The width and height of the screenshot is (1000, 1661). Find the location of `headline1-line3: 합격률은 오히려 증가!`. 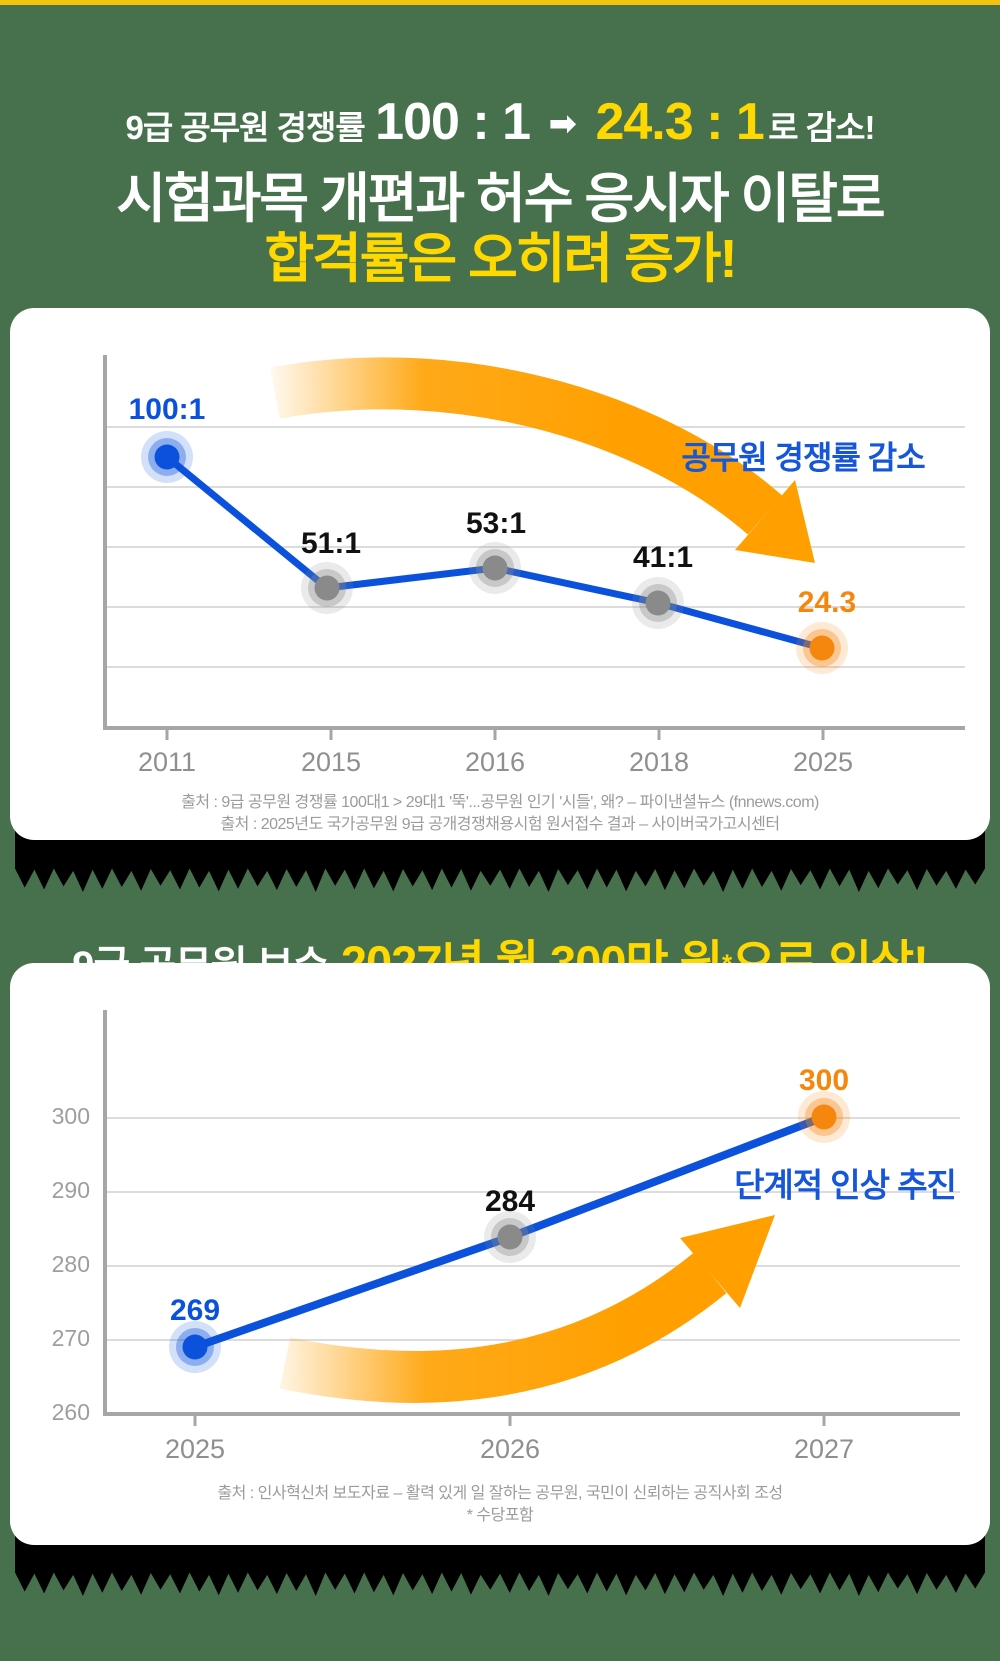

headline1-line3: 합격률은 오히려 증가! is located at coordinates (500, 259).